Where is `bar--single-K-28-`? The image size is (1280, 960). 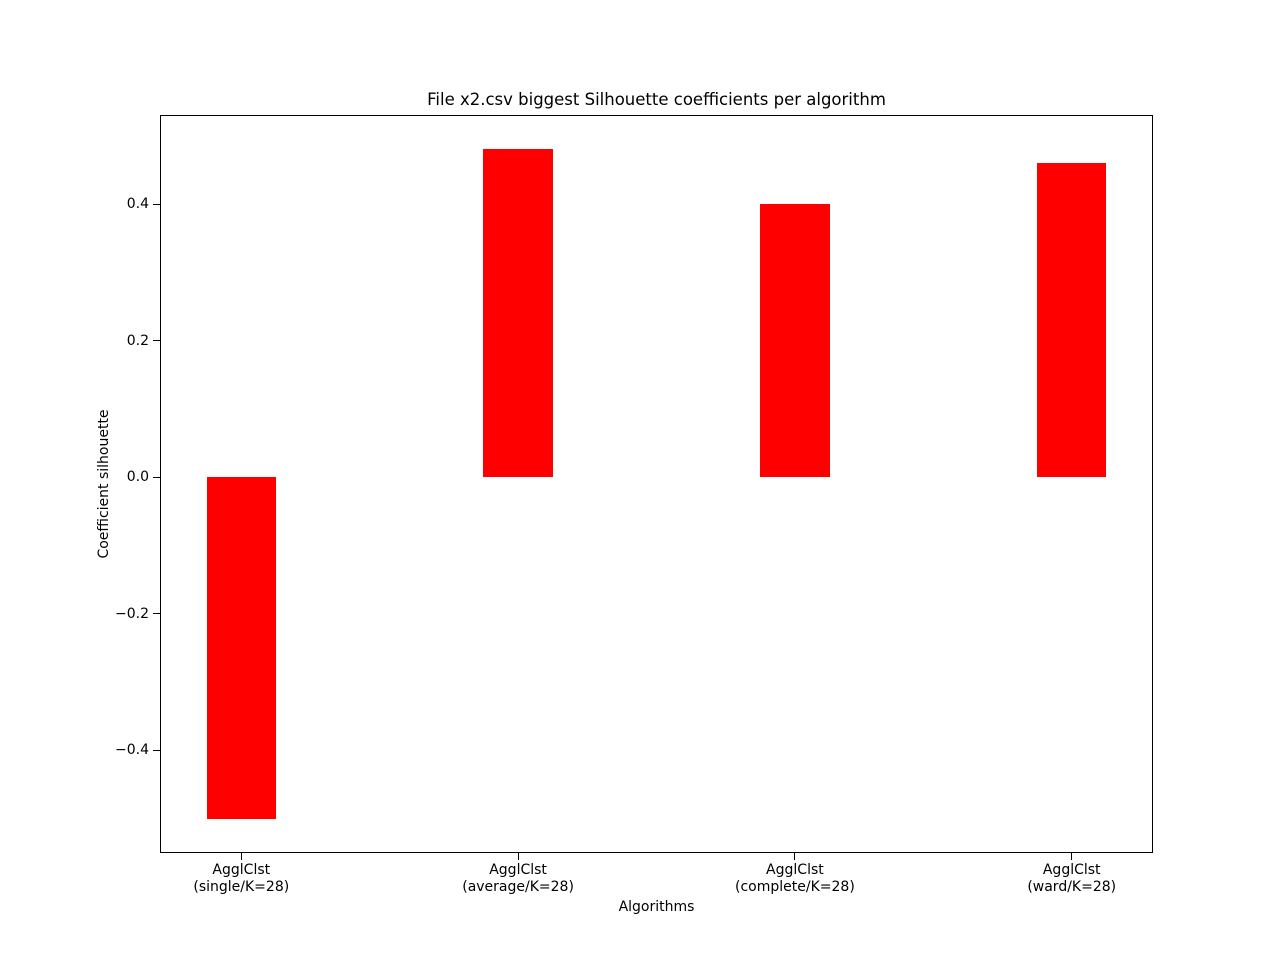 bar--single-K-28- is located at coordinates (241, 648).